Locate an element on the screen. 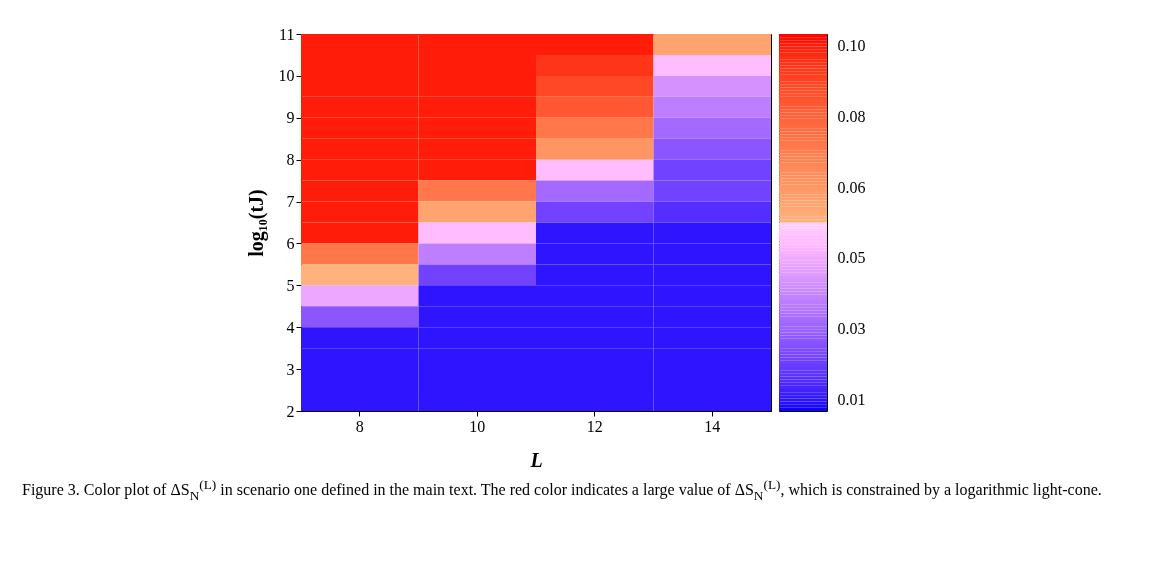 The width and height of the screenshot is (1168, 575). y-tick-label: 4 is located at coordinates (290, 327).